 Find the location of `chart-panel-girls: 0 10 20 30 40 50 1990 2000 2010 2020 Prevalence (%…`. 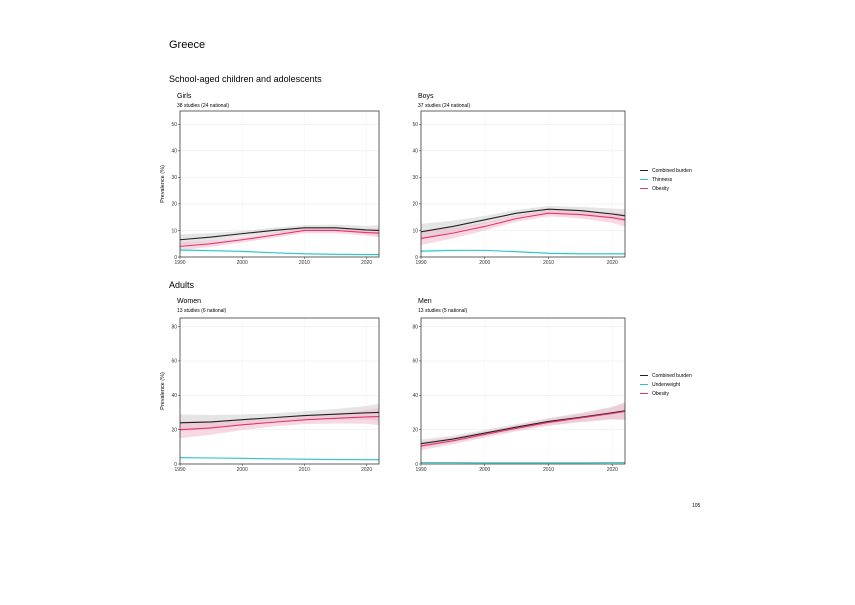

chart-panel-girls: 0 10 20 30 40 50 1990 2000 2010 2020 Prevalence (%… is located at coordinates (270, 188).